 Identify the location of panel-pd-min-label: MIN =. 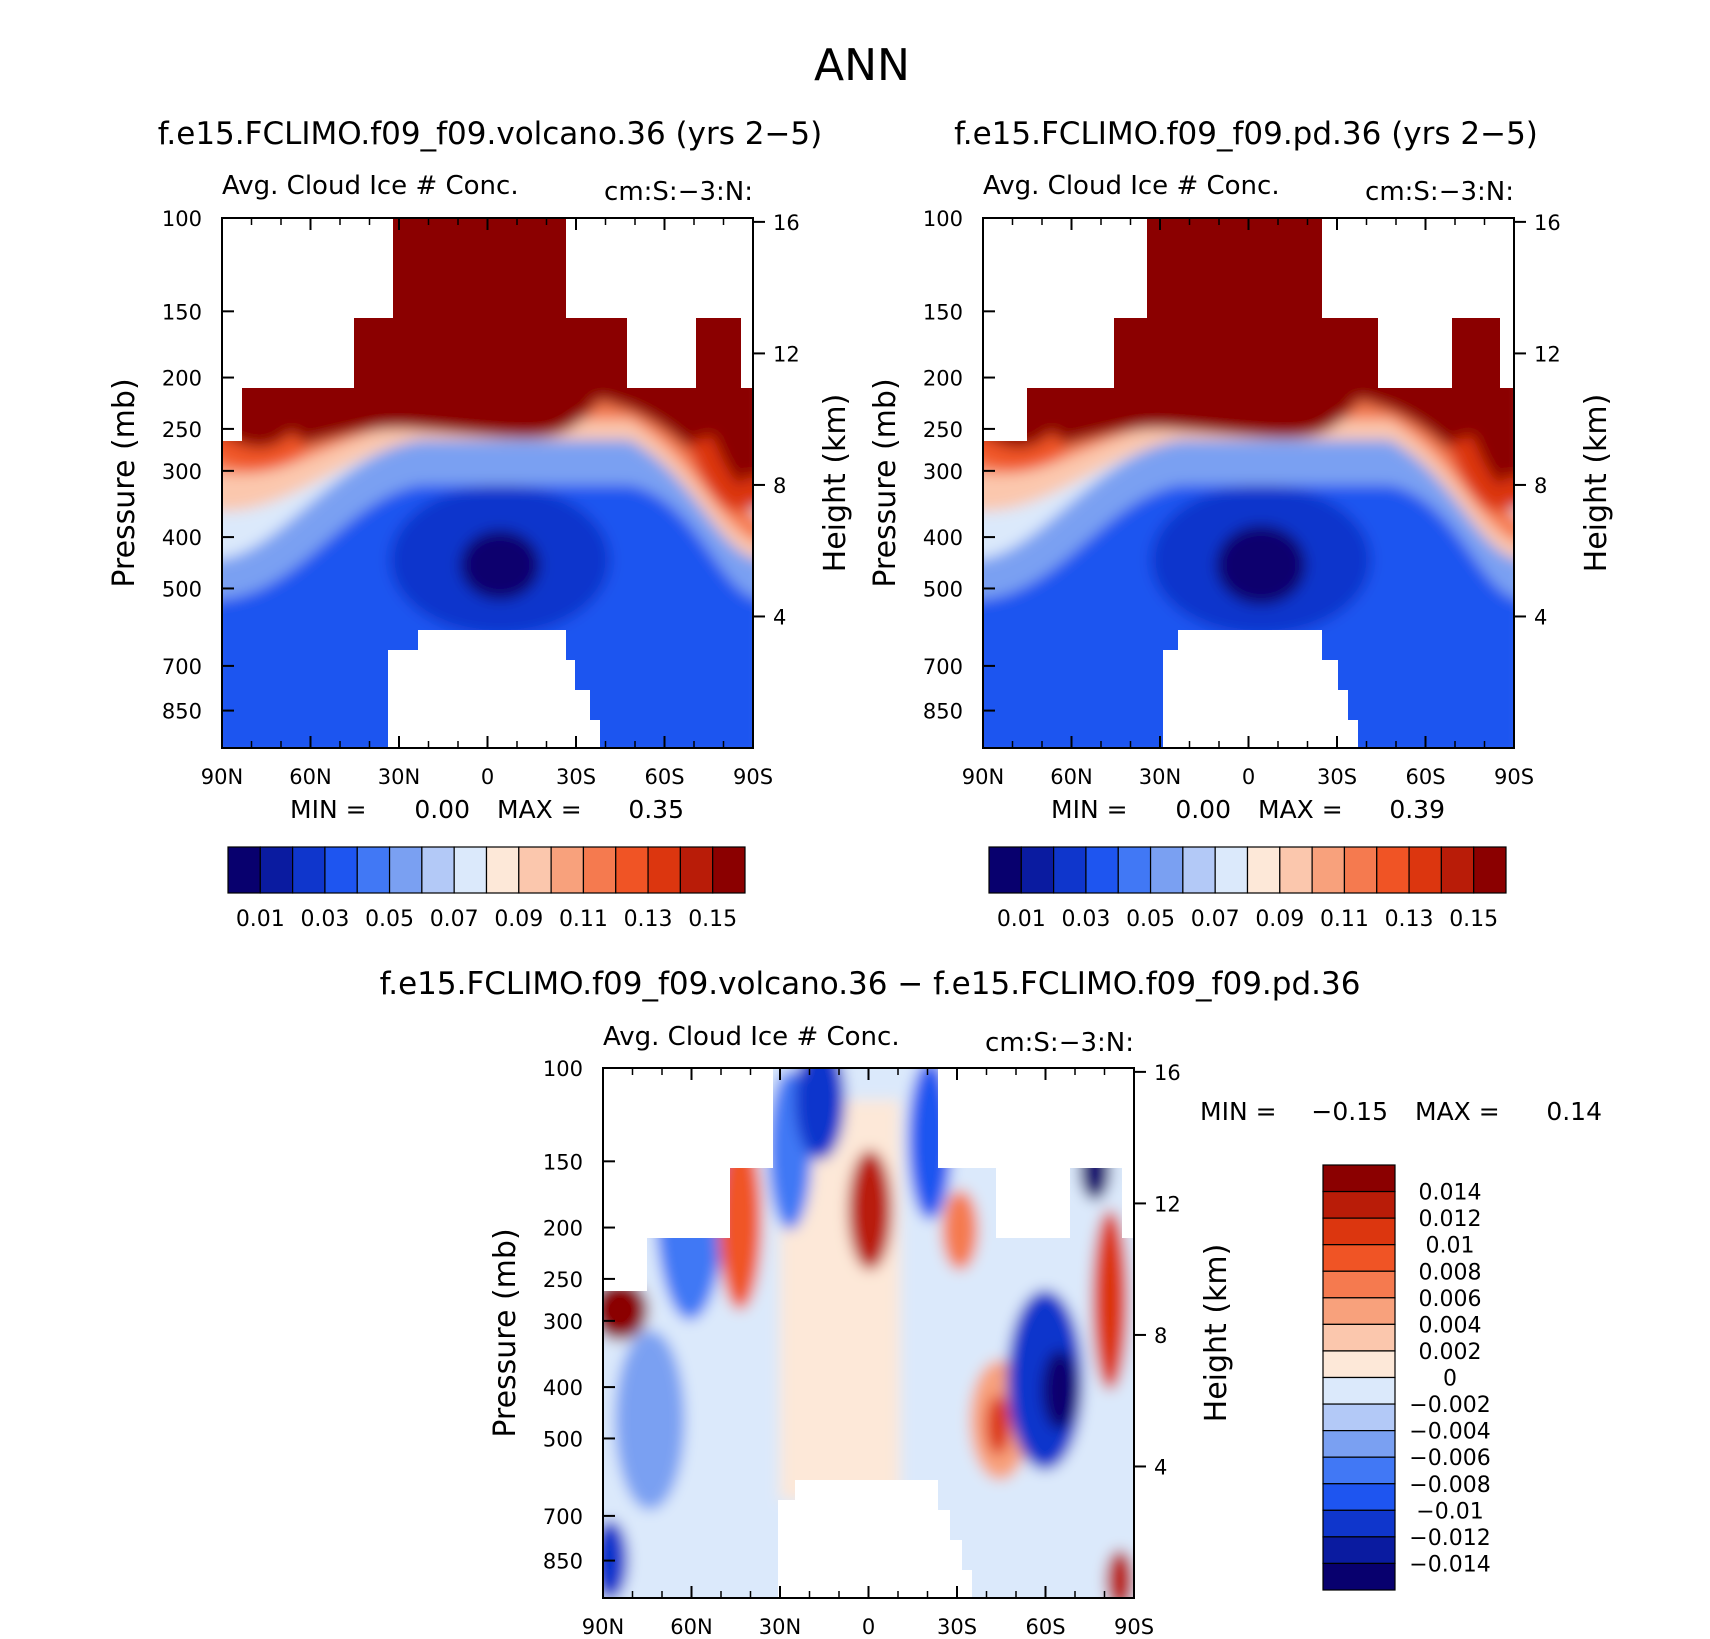
(1089, 809).